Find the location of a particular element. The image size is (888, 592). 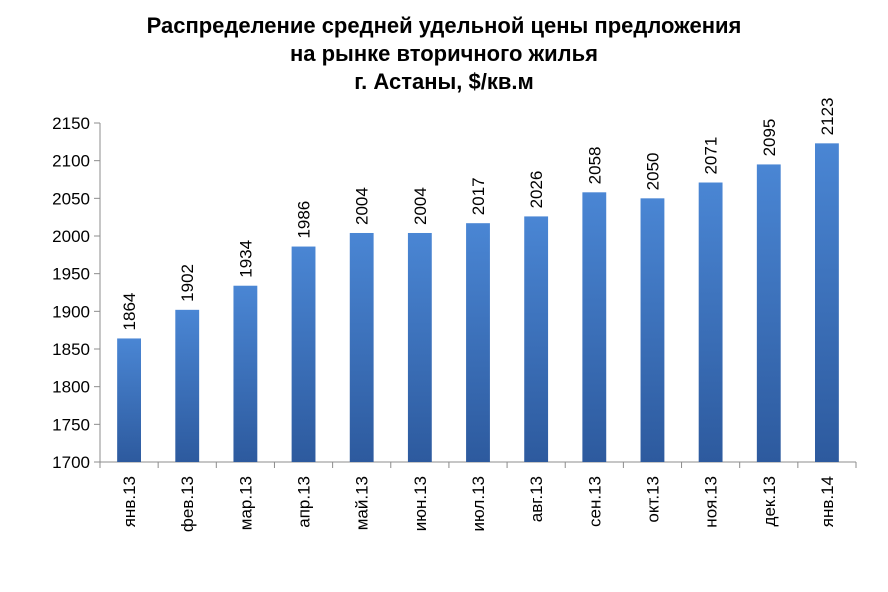

x-tick-label: апр.13 is located at coordinates (304, 502).